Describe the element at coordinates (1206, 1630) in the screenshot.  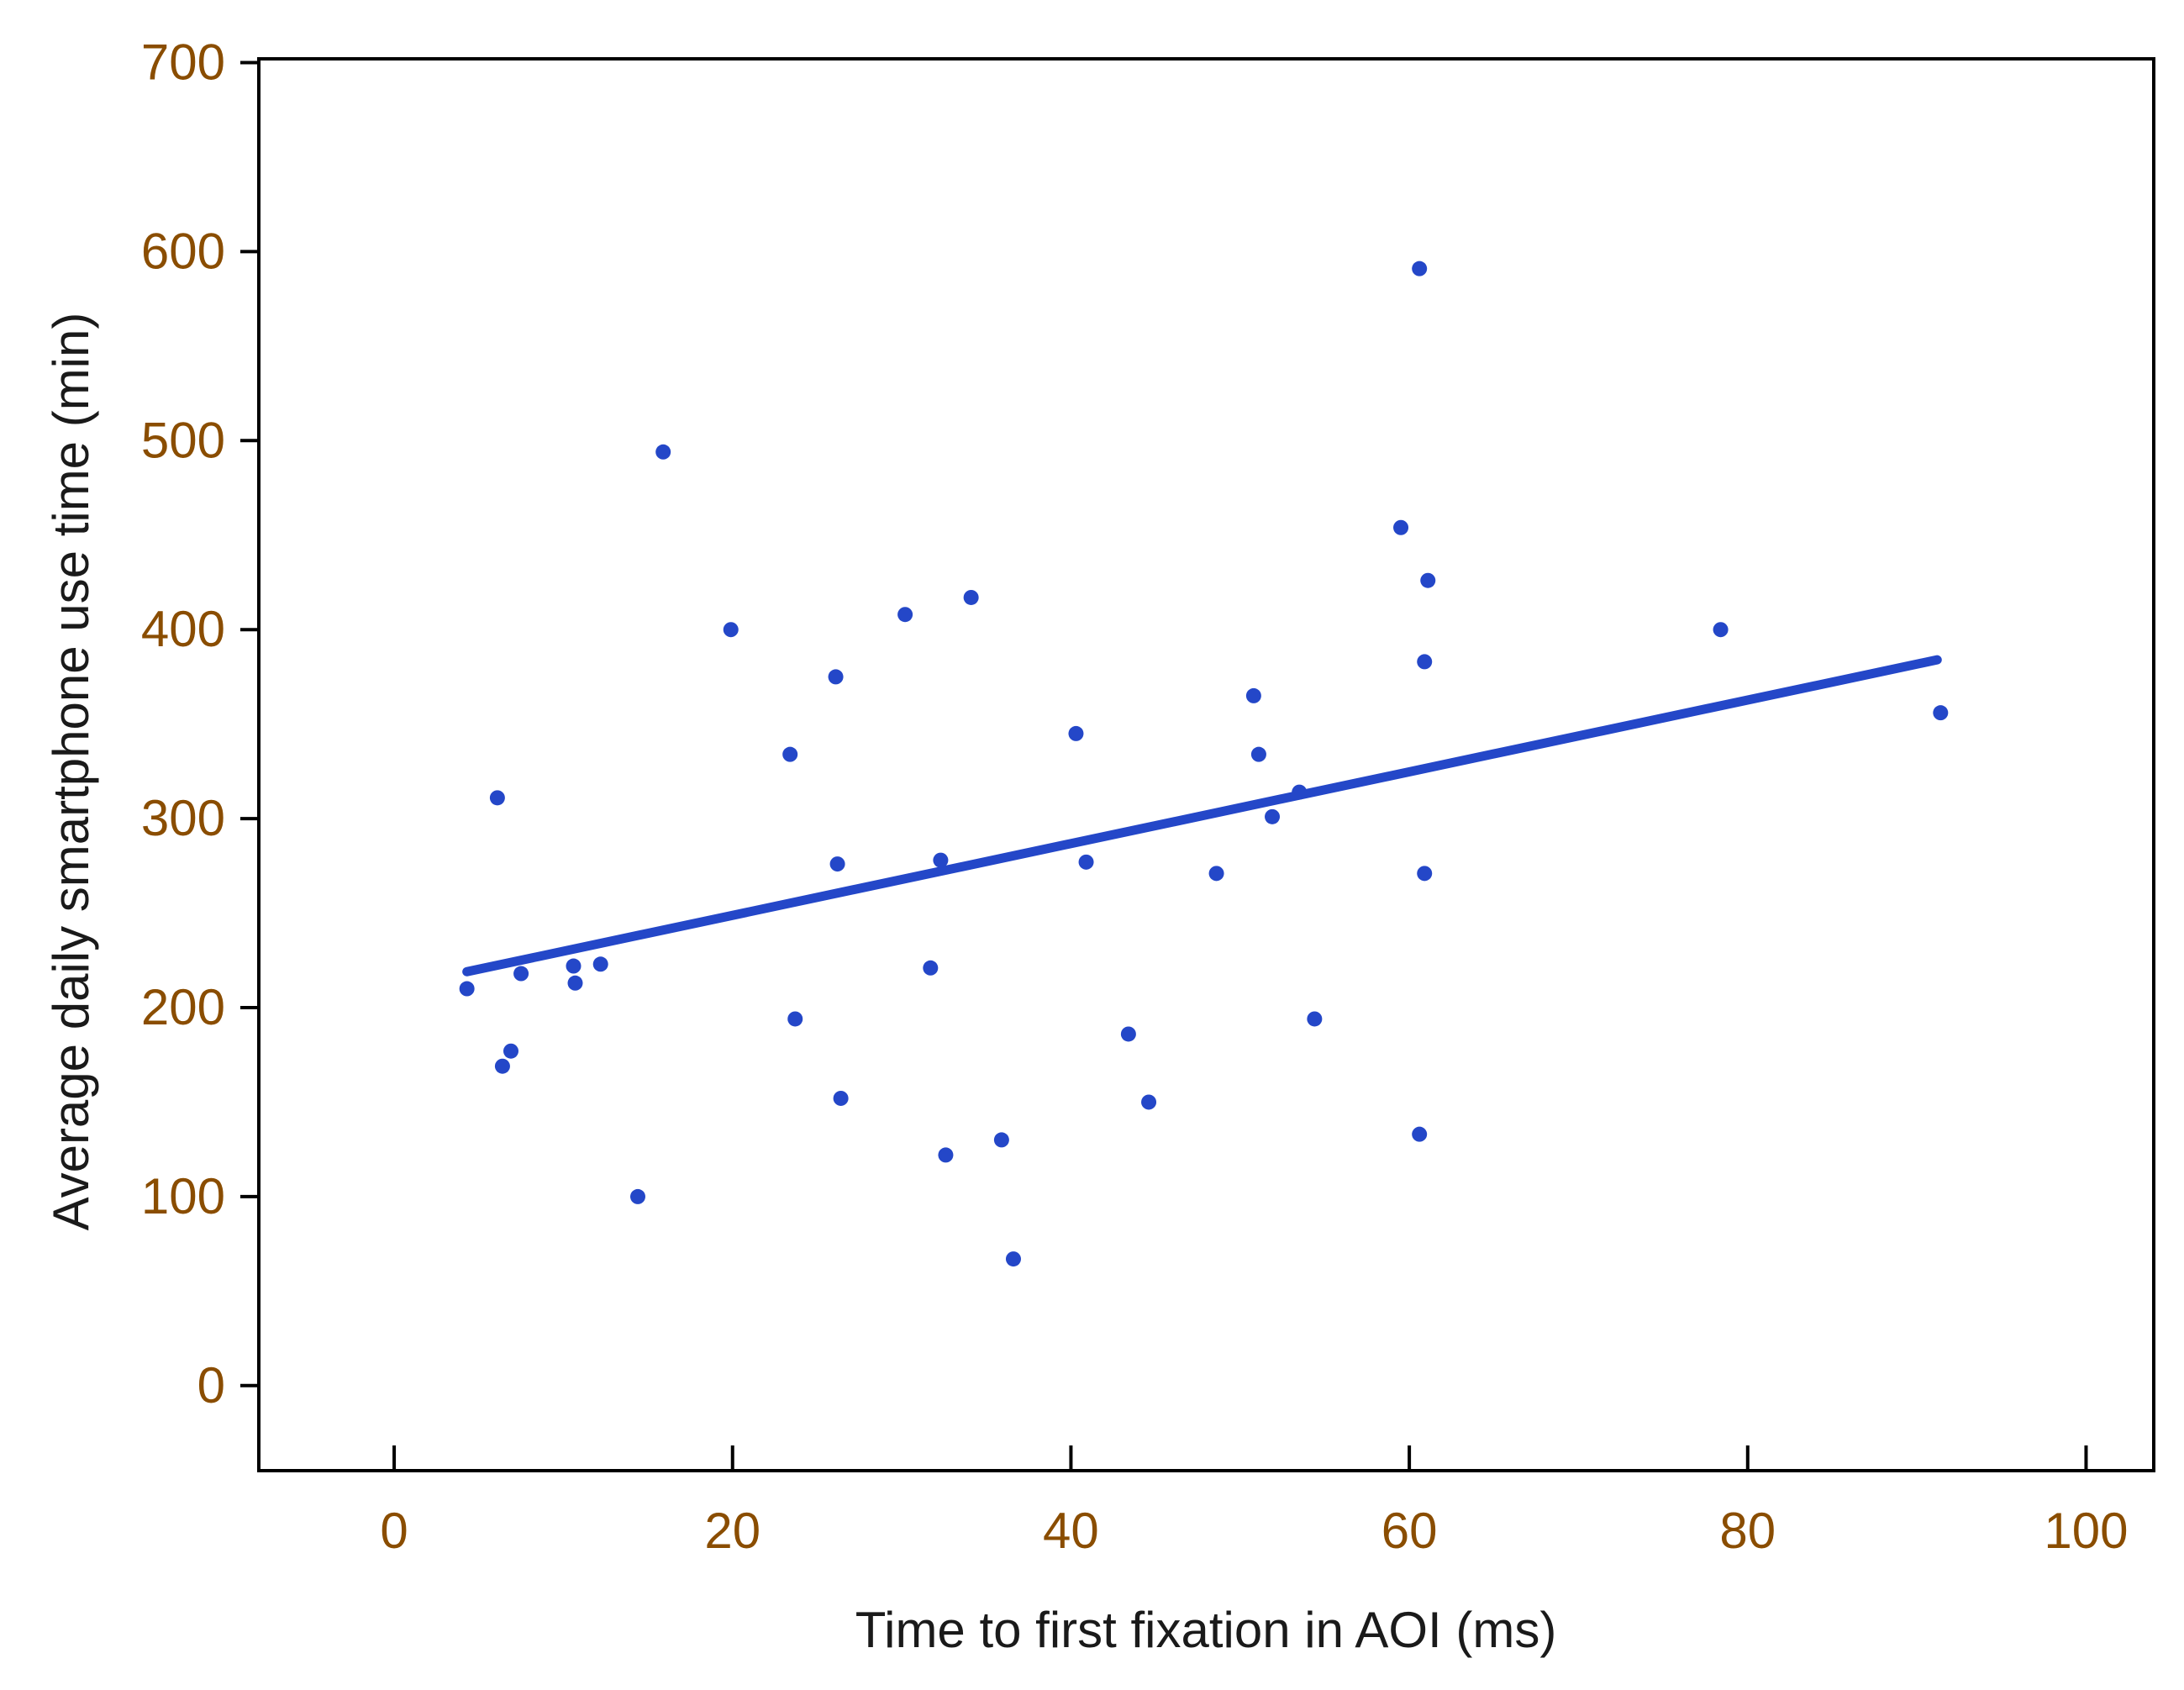
I see `x-axis-title: Time to first fixation in AOI (ms)` at that location.